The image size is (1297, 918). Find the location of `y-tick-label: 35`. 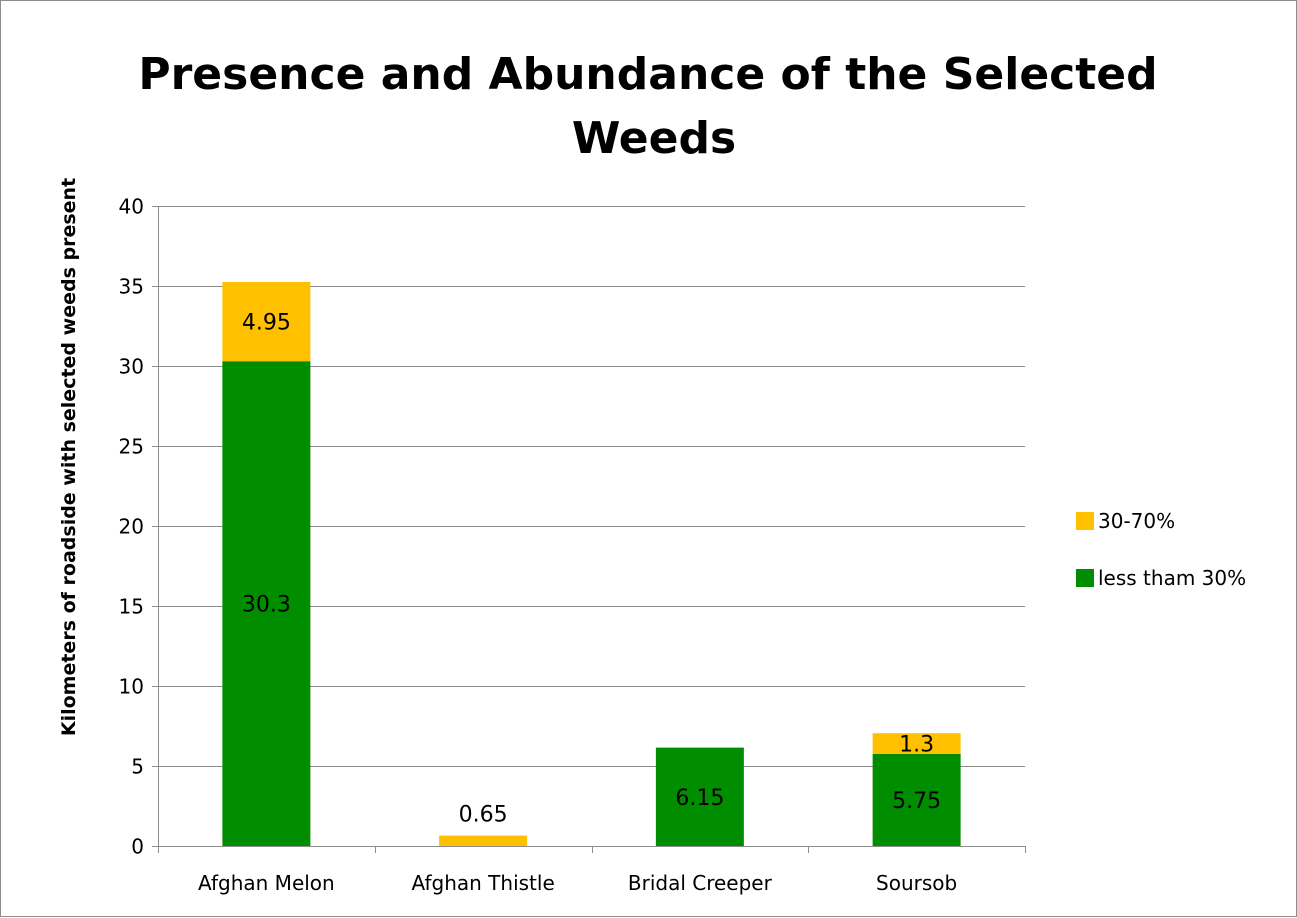

y-tick-label: 35 is located at coordinates (131, 287).